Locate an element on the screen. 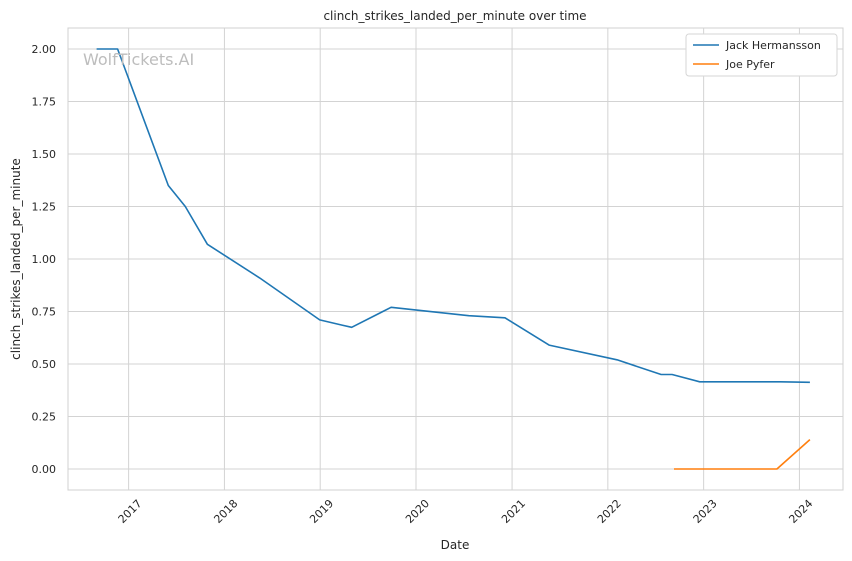 This screenshot has height=561, width=852. legend: Jack Hermansson Joe Pyfer is located at coordinates (761, 55).